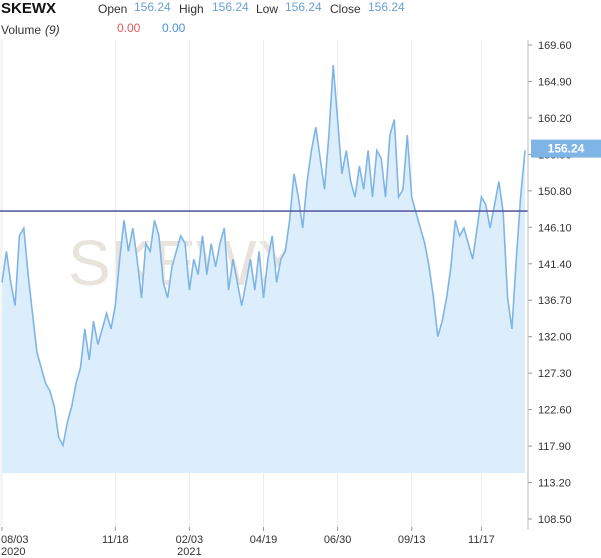  Describe the element at coordinates (386, 7) in the screenshot. I see `close-value: 156.24` at that location.